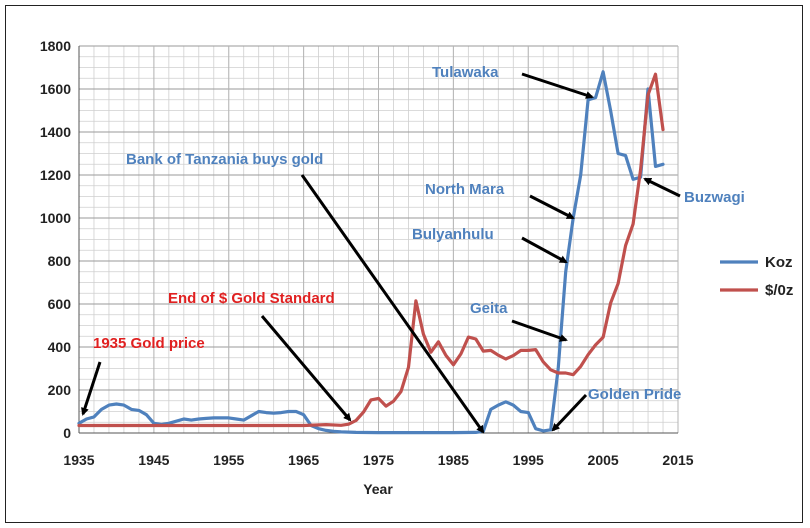  Describe the element at coordinates (153, 460) in the screenshot. I see `x-tick-label: 1945` at that location.